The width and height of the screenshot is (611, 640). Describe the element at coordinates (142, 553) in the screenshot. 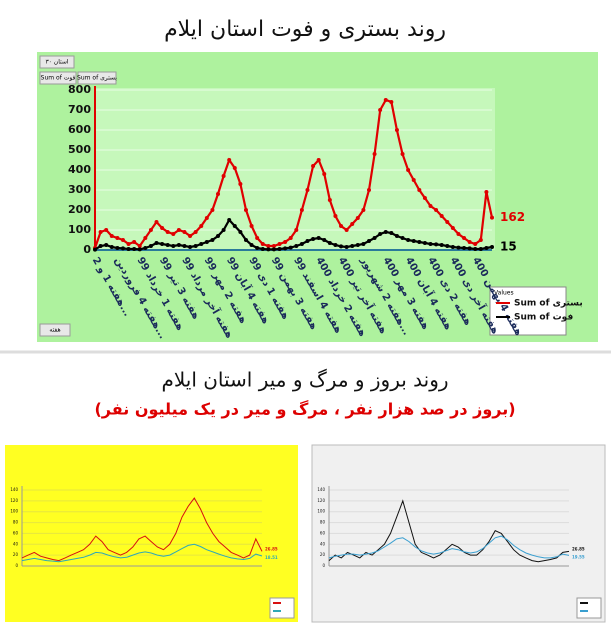

I see `series-line` at that location.